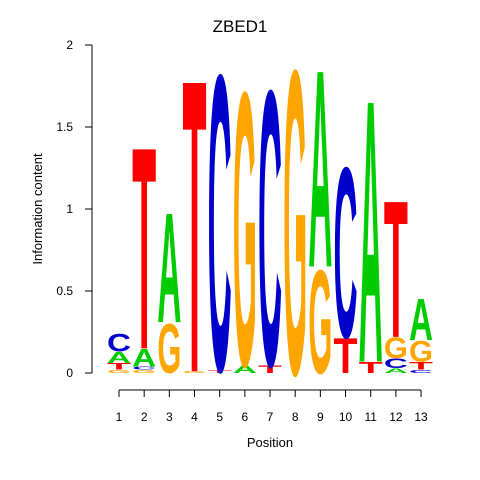  Describe the element at coordinates (320, 417) in the screenshot. I see `x-tick-label: 9` at that location.